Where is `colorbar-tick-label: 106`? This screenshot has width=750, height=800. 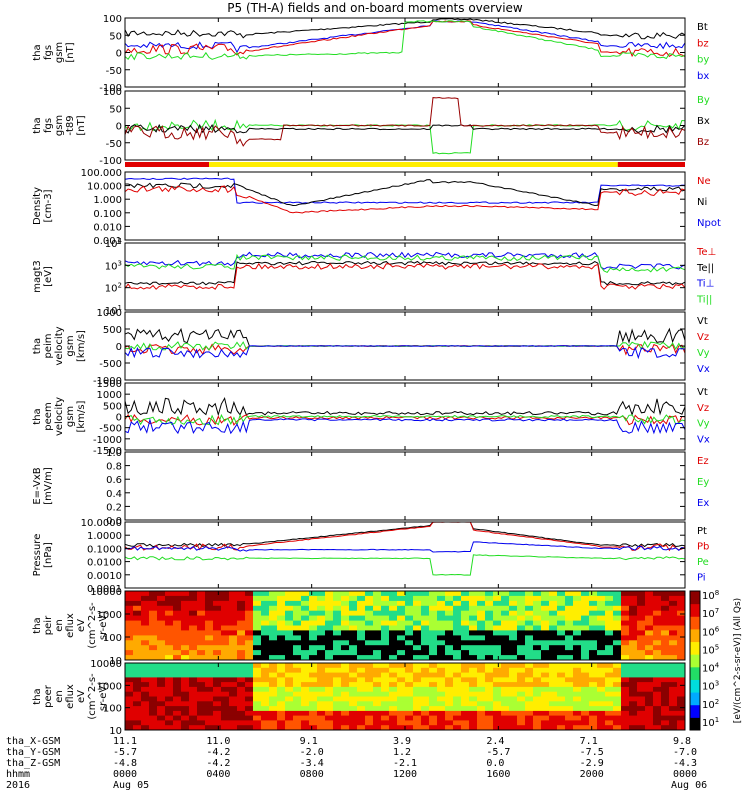 colorbar-tick-label: 106 is located at coordinates (711, 631).